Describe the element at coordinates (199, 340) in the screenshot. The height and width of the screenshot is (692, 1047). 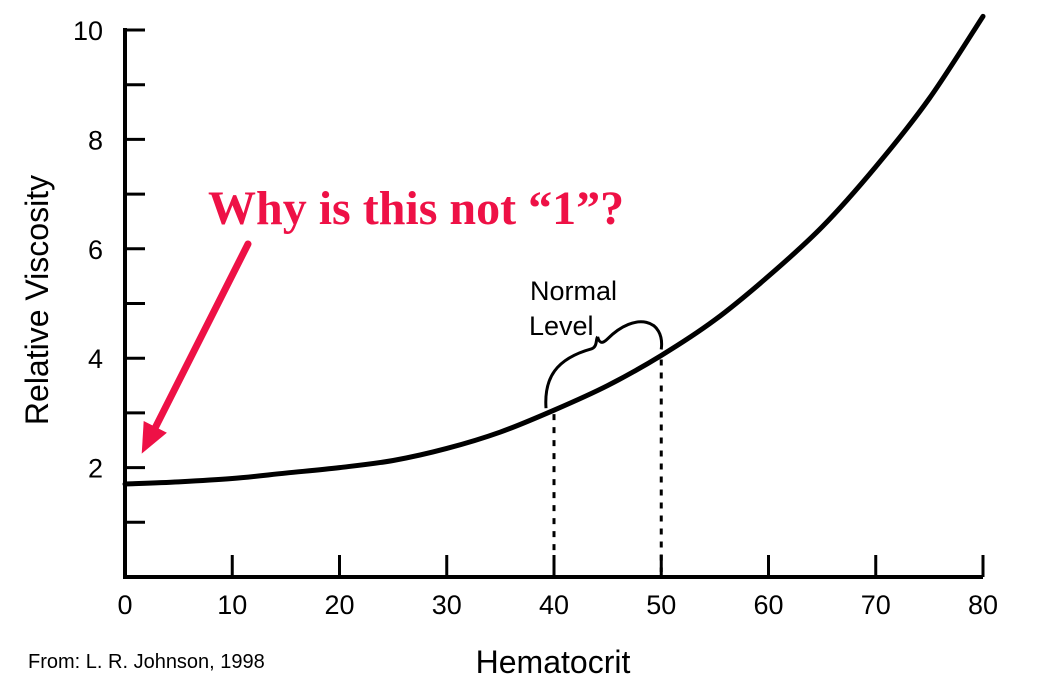
I see `arrow-icon-shaft` at that location.